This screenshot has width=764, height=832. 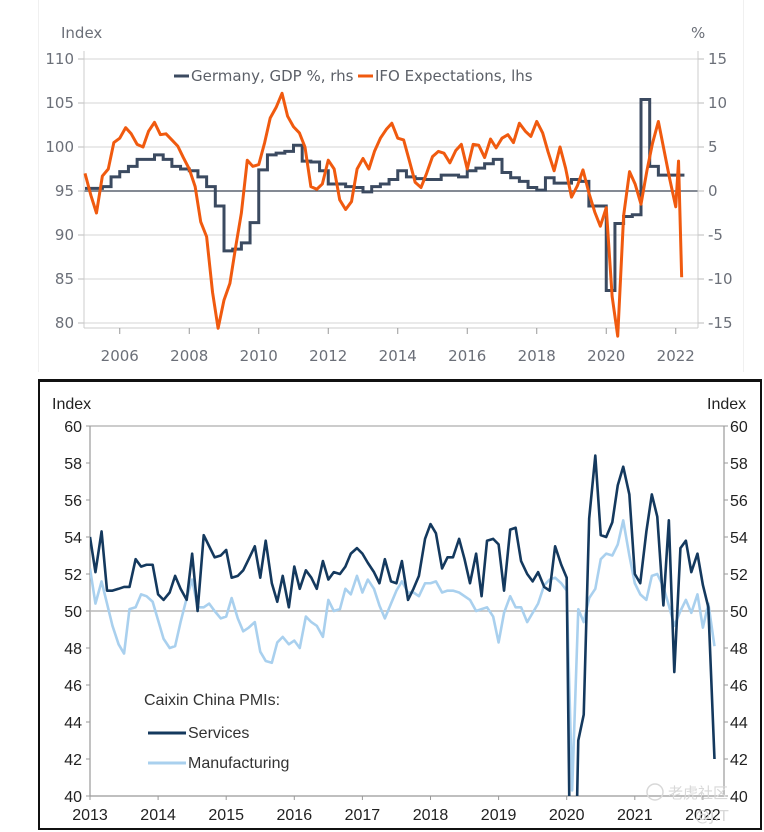 I want to click on watermark-credit: @J.T, so click(x=712, y=816).